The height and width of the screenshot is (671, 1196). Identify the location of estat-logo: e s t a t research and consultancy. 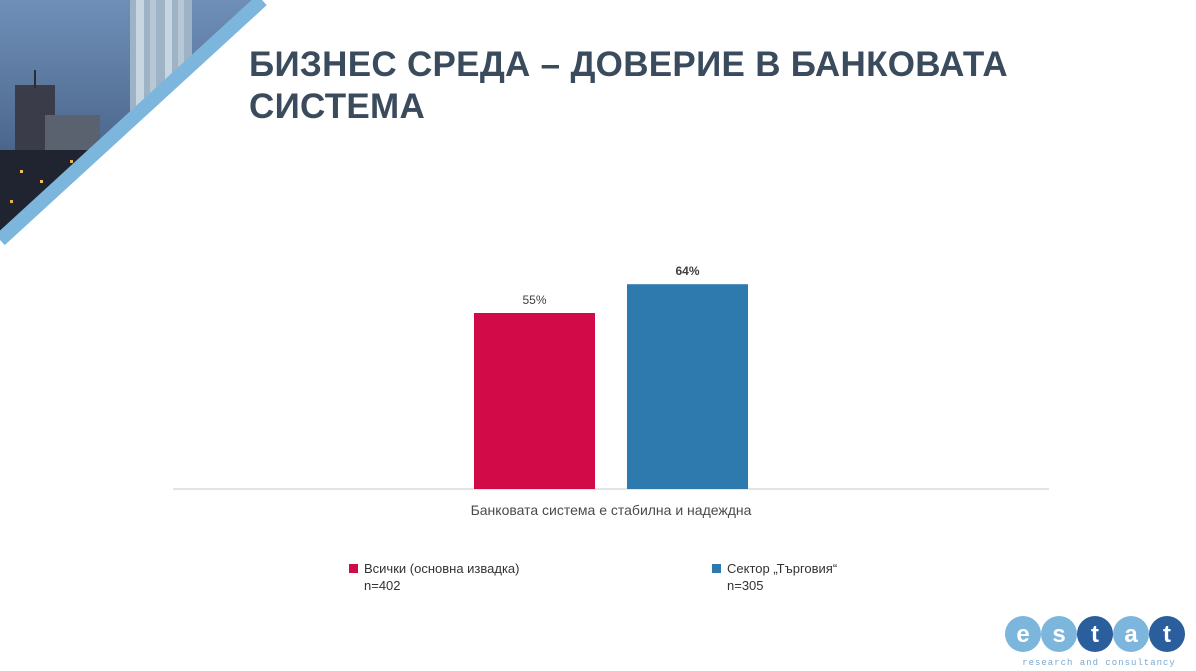
(1095, 642).